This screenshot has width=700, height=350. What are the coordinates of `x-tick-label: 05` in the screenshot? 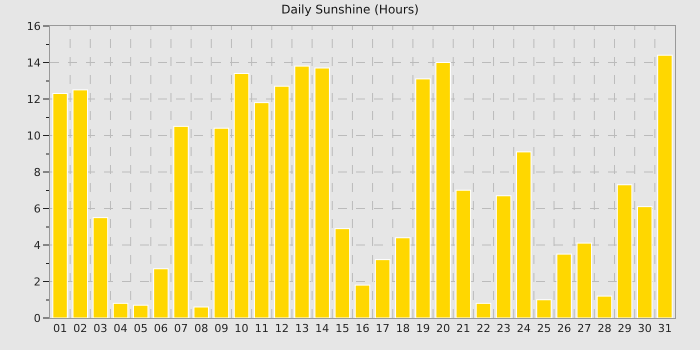 It's located at (141, 329).